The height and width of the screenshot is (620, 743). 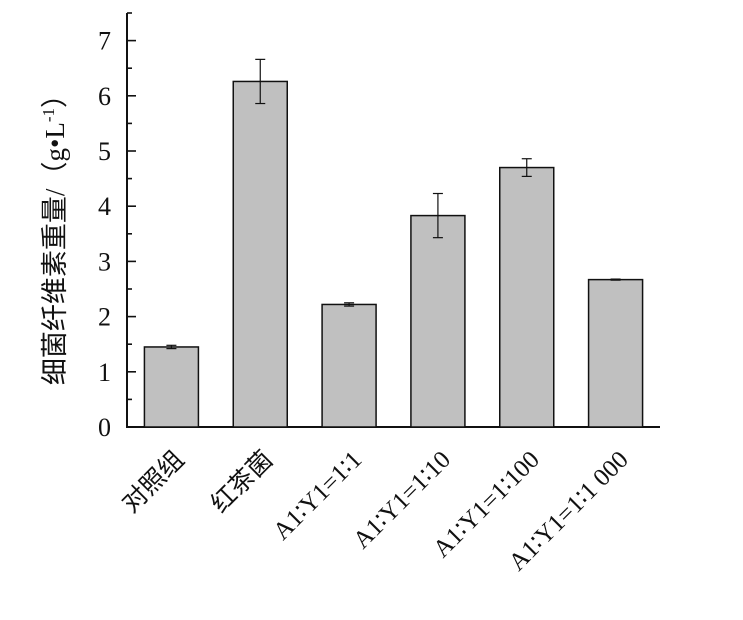 What do you see at coordinates (104, 427) in the screenshot?
I see `y-tick-label: 0` at bounding box center [104, 427].